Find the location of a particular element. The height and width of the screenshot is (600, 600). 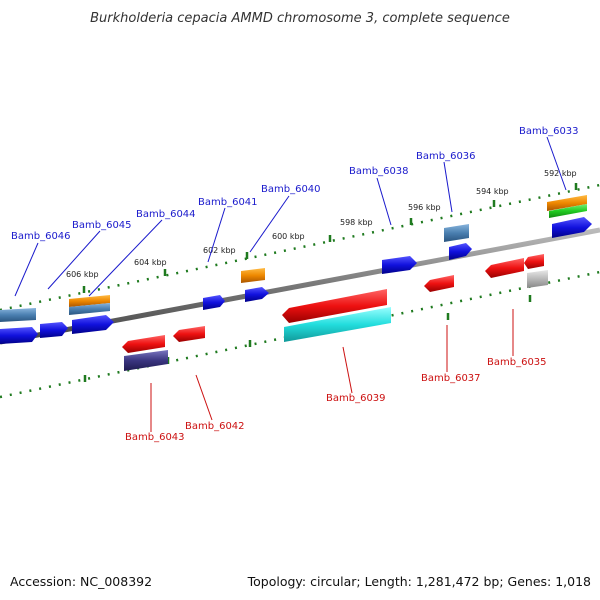

tick-label: 600 kbp is located at coordinates (288, 236).